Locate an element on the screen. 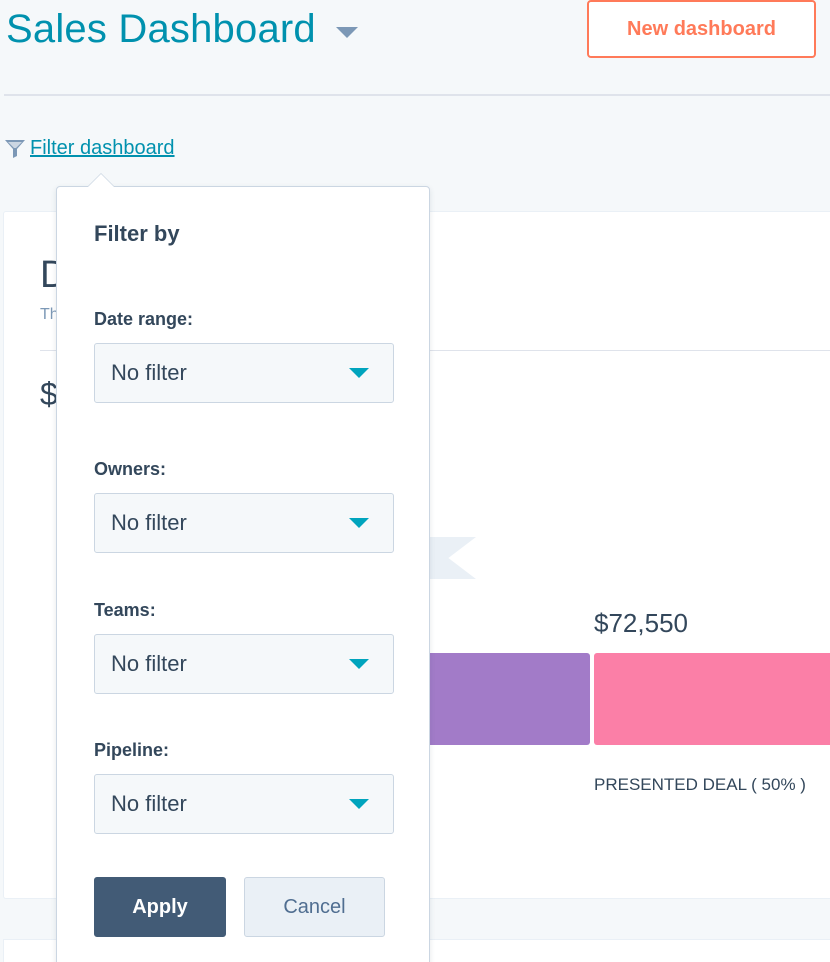 This screenshot has height=962, width=830. stage-label-pct: ( 50% ) is located at coordinates (778, 784).